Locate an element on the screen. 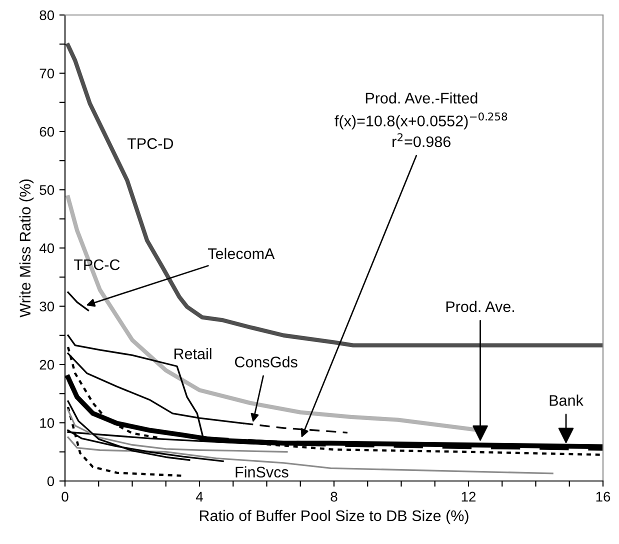 The height and width of the screenshot is (544, 619). y-axis-title: Write Miss Ratio (%) is located at coordinates (26, 248).